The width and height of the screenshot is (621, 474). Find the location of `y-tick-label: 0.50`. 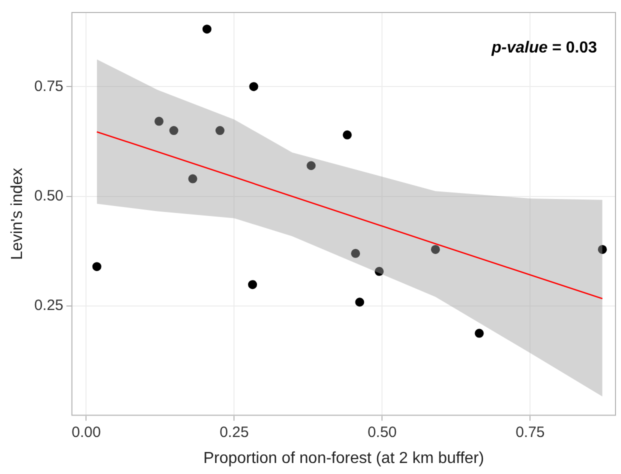

y-tick-label: 0.50 is located at coordinates (49, 195).